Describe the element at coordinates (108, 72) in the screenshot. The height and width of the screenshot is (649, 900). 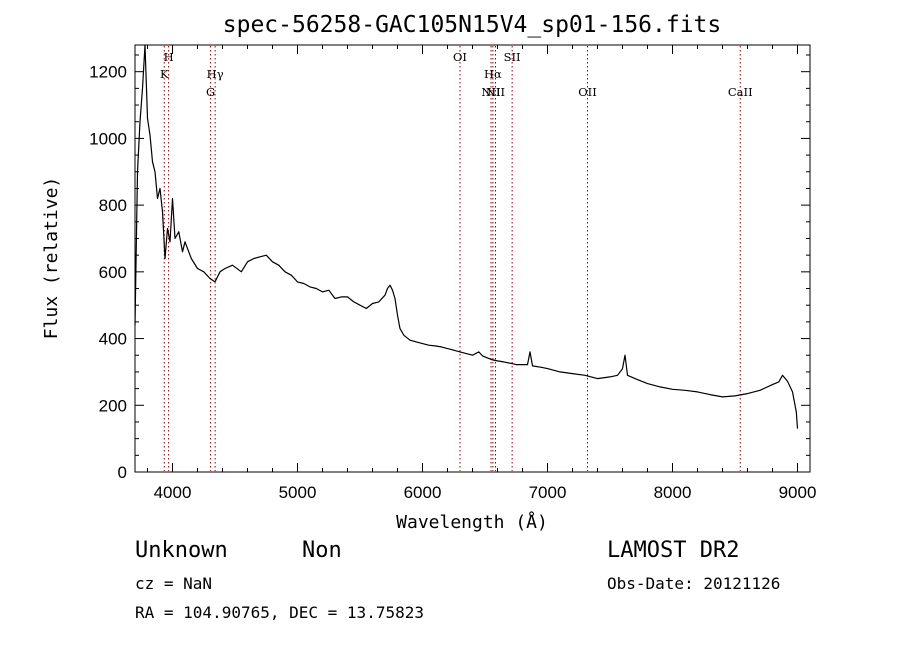
I see `y-tick-label: 1200` at that location.